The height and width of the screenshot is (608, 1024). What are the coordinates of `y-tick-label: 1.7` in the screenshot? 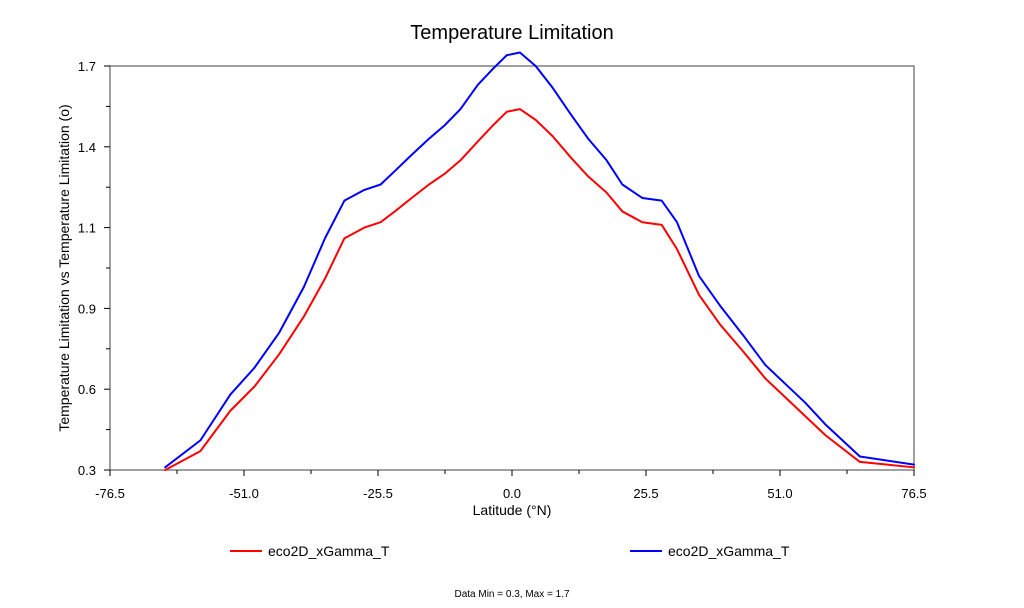 It's located at (87, 66).